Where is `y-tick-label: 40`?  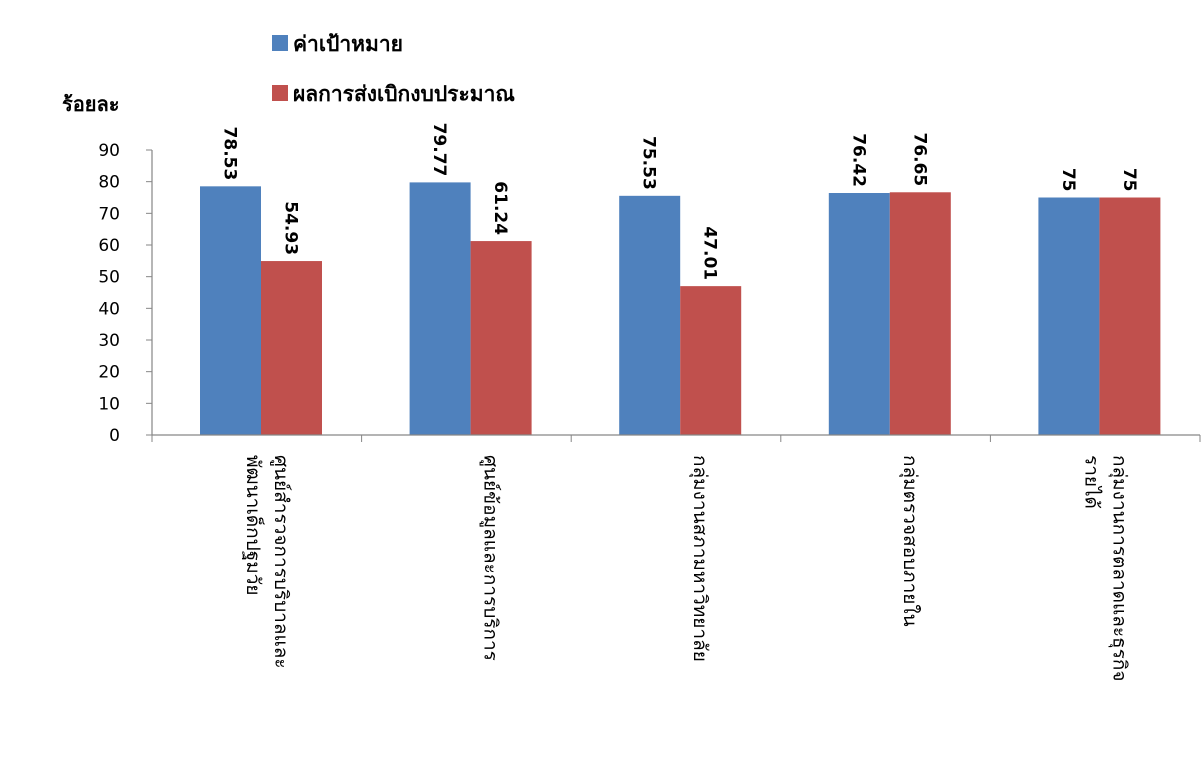
y-tick-label: 40 is located at coordinates (109, 309).